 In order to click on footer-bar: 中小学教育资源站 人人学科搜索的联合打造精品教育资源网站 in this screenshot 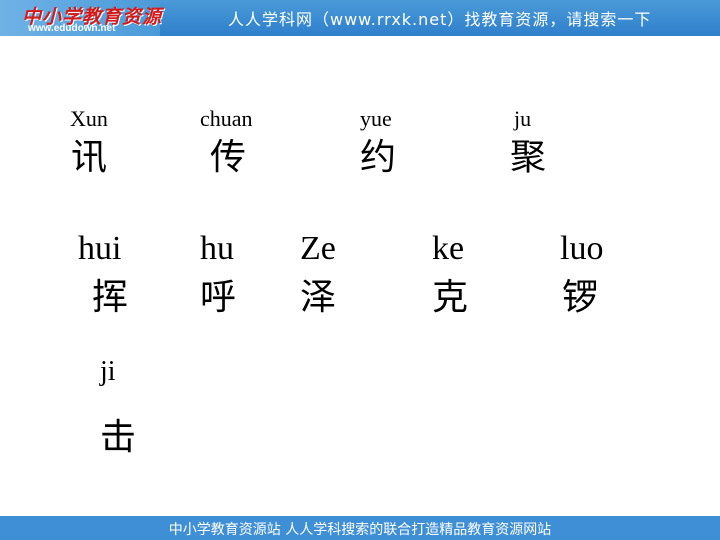, I will do `click(360, 528)`.